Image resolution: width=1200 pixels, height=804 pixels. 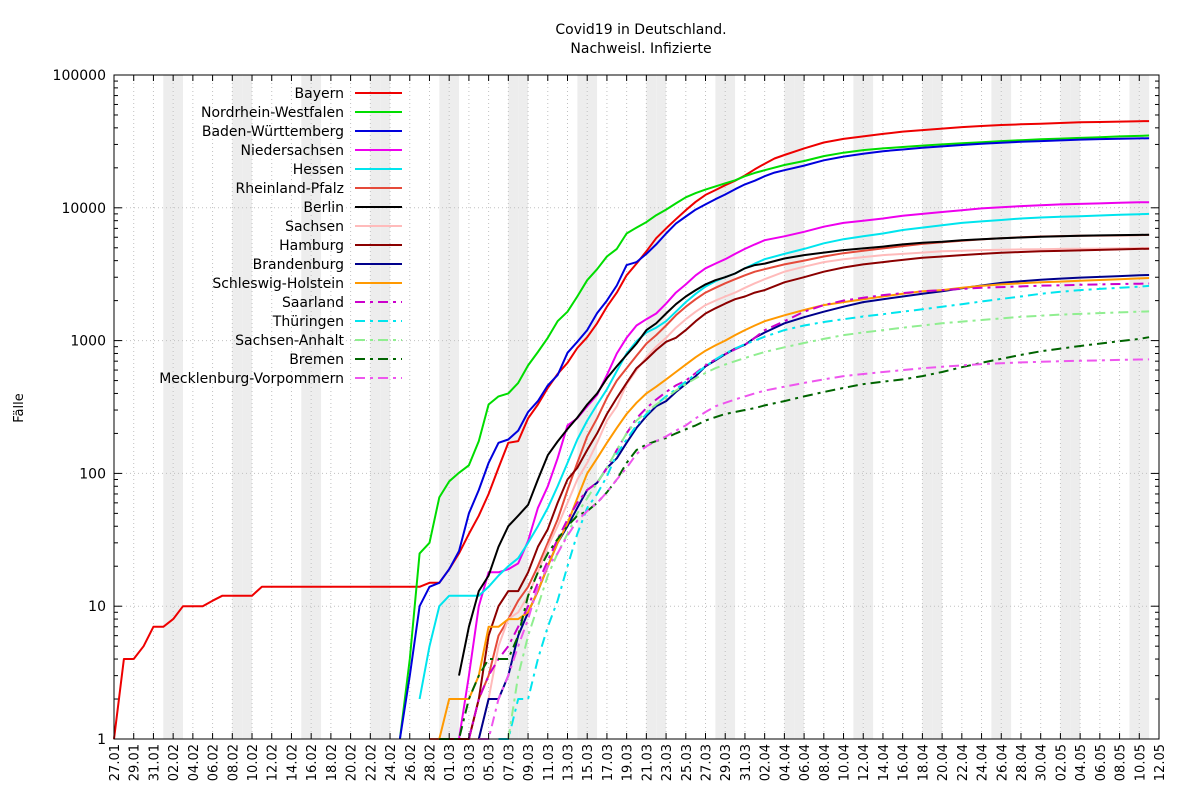 I want to click on x-tick-label: 06.02, so click(x=214, y=762).